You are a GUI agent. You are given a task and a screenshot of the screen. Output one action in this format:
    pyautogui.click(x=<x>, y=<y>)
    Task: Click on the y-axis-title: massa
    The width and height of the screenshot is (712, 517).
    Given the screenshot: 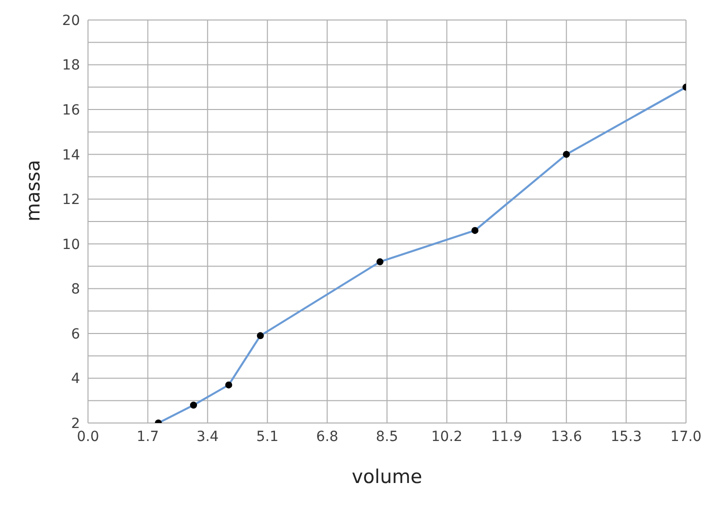 What is the action you would take?
    pyautogui.click(x=33, y=191)
    